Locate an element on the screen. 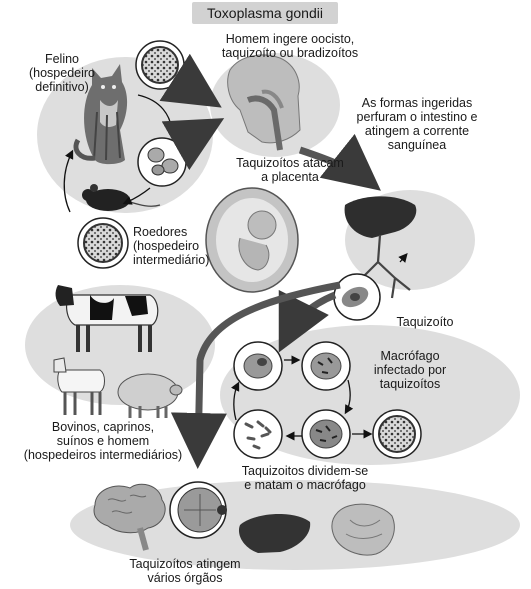 This screenshot has width=531, height=589. arrow-to-bloodstream is located at coordinates (339, 162).